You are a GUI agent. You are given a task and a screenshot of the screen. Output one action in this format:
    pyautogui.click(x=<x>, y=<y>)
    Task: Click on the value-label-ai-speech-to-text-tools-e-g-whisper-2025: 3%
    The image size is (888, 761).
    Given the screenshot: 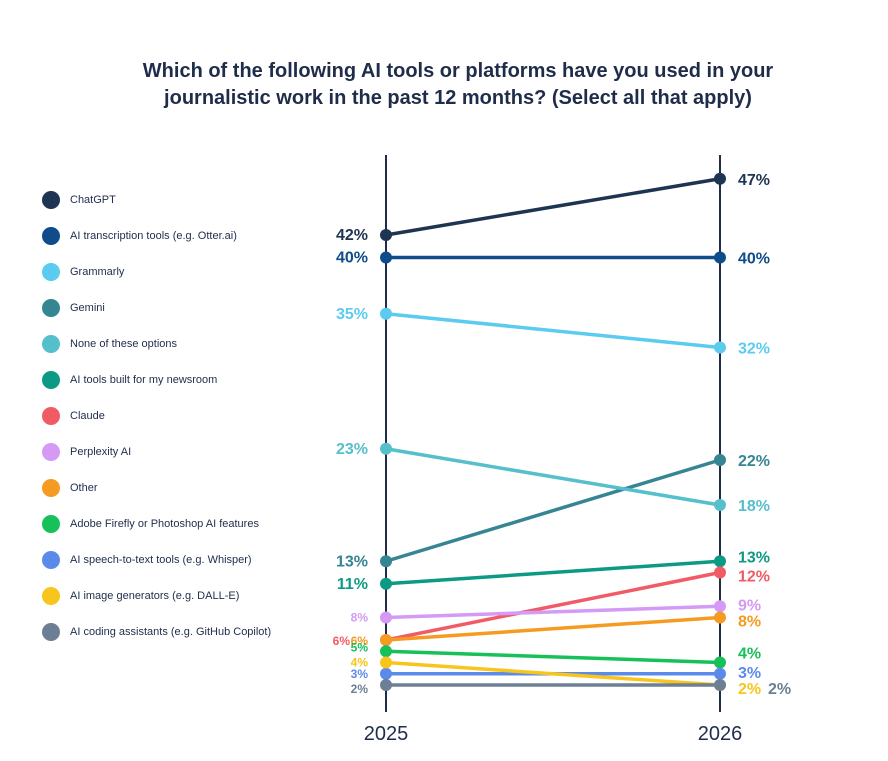 What is the action you would take?
    pyautogui.click(x=360, y=674)
    